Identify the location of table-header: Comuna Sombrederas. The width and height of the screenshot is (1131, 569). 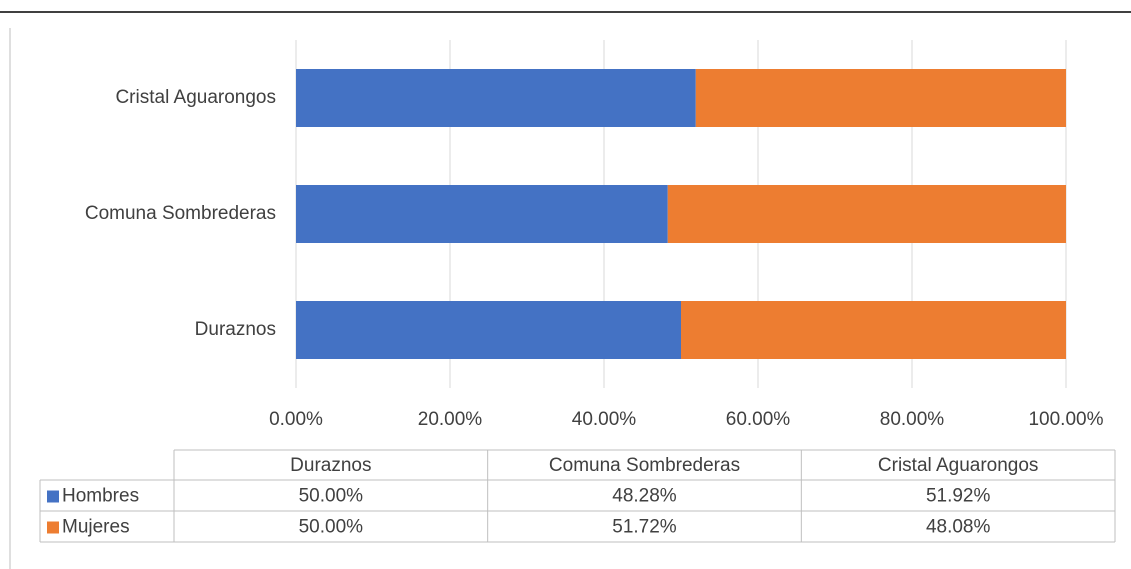
(644, 465).